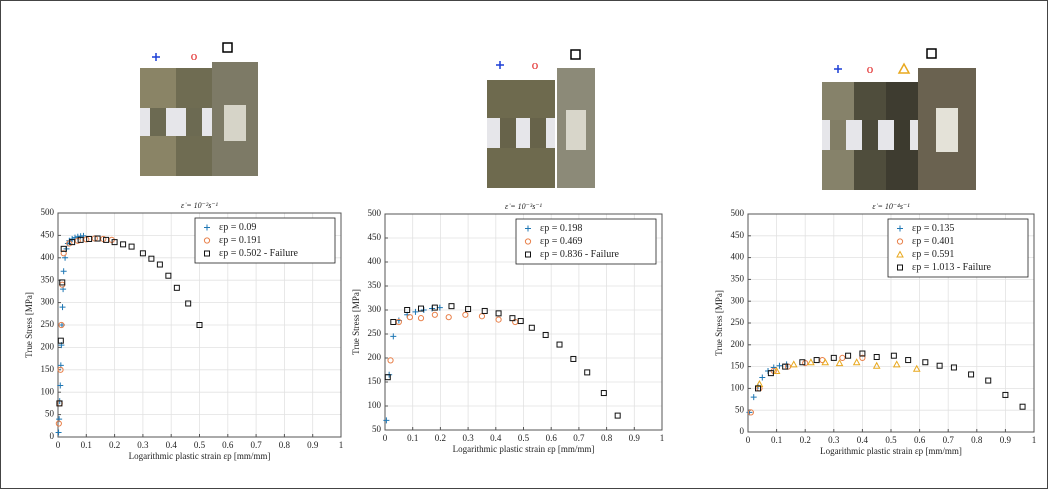  I want to click on y-tick-label: 150, so click(375, 381).